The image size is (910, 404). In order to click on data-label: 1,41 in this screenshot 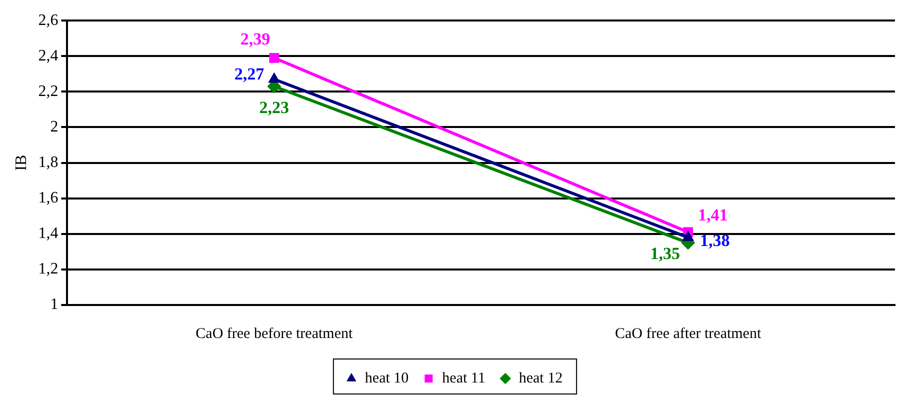, I will do `click(713, 215)`.